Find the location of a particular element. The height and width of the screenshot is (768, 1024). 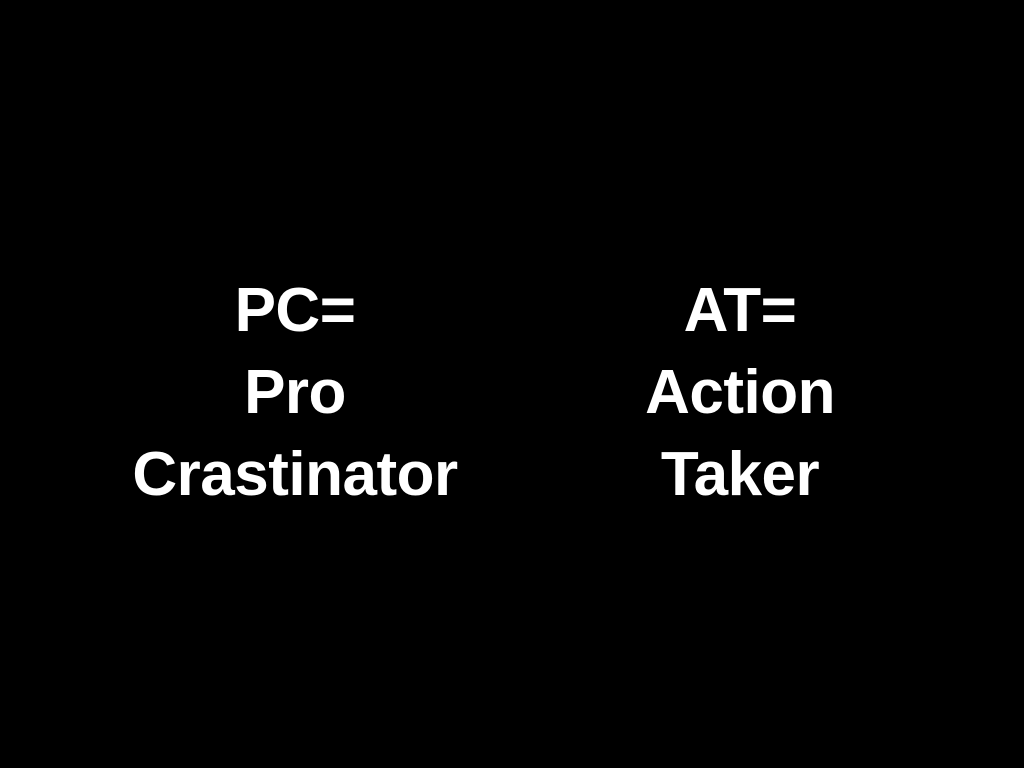

pc-line-crastinator: Crastinator is located at coordinates (295, 474).